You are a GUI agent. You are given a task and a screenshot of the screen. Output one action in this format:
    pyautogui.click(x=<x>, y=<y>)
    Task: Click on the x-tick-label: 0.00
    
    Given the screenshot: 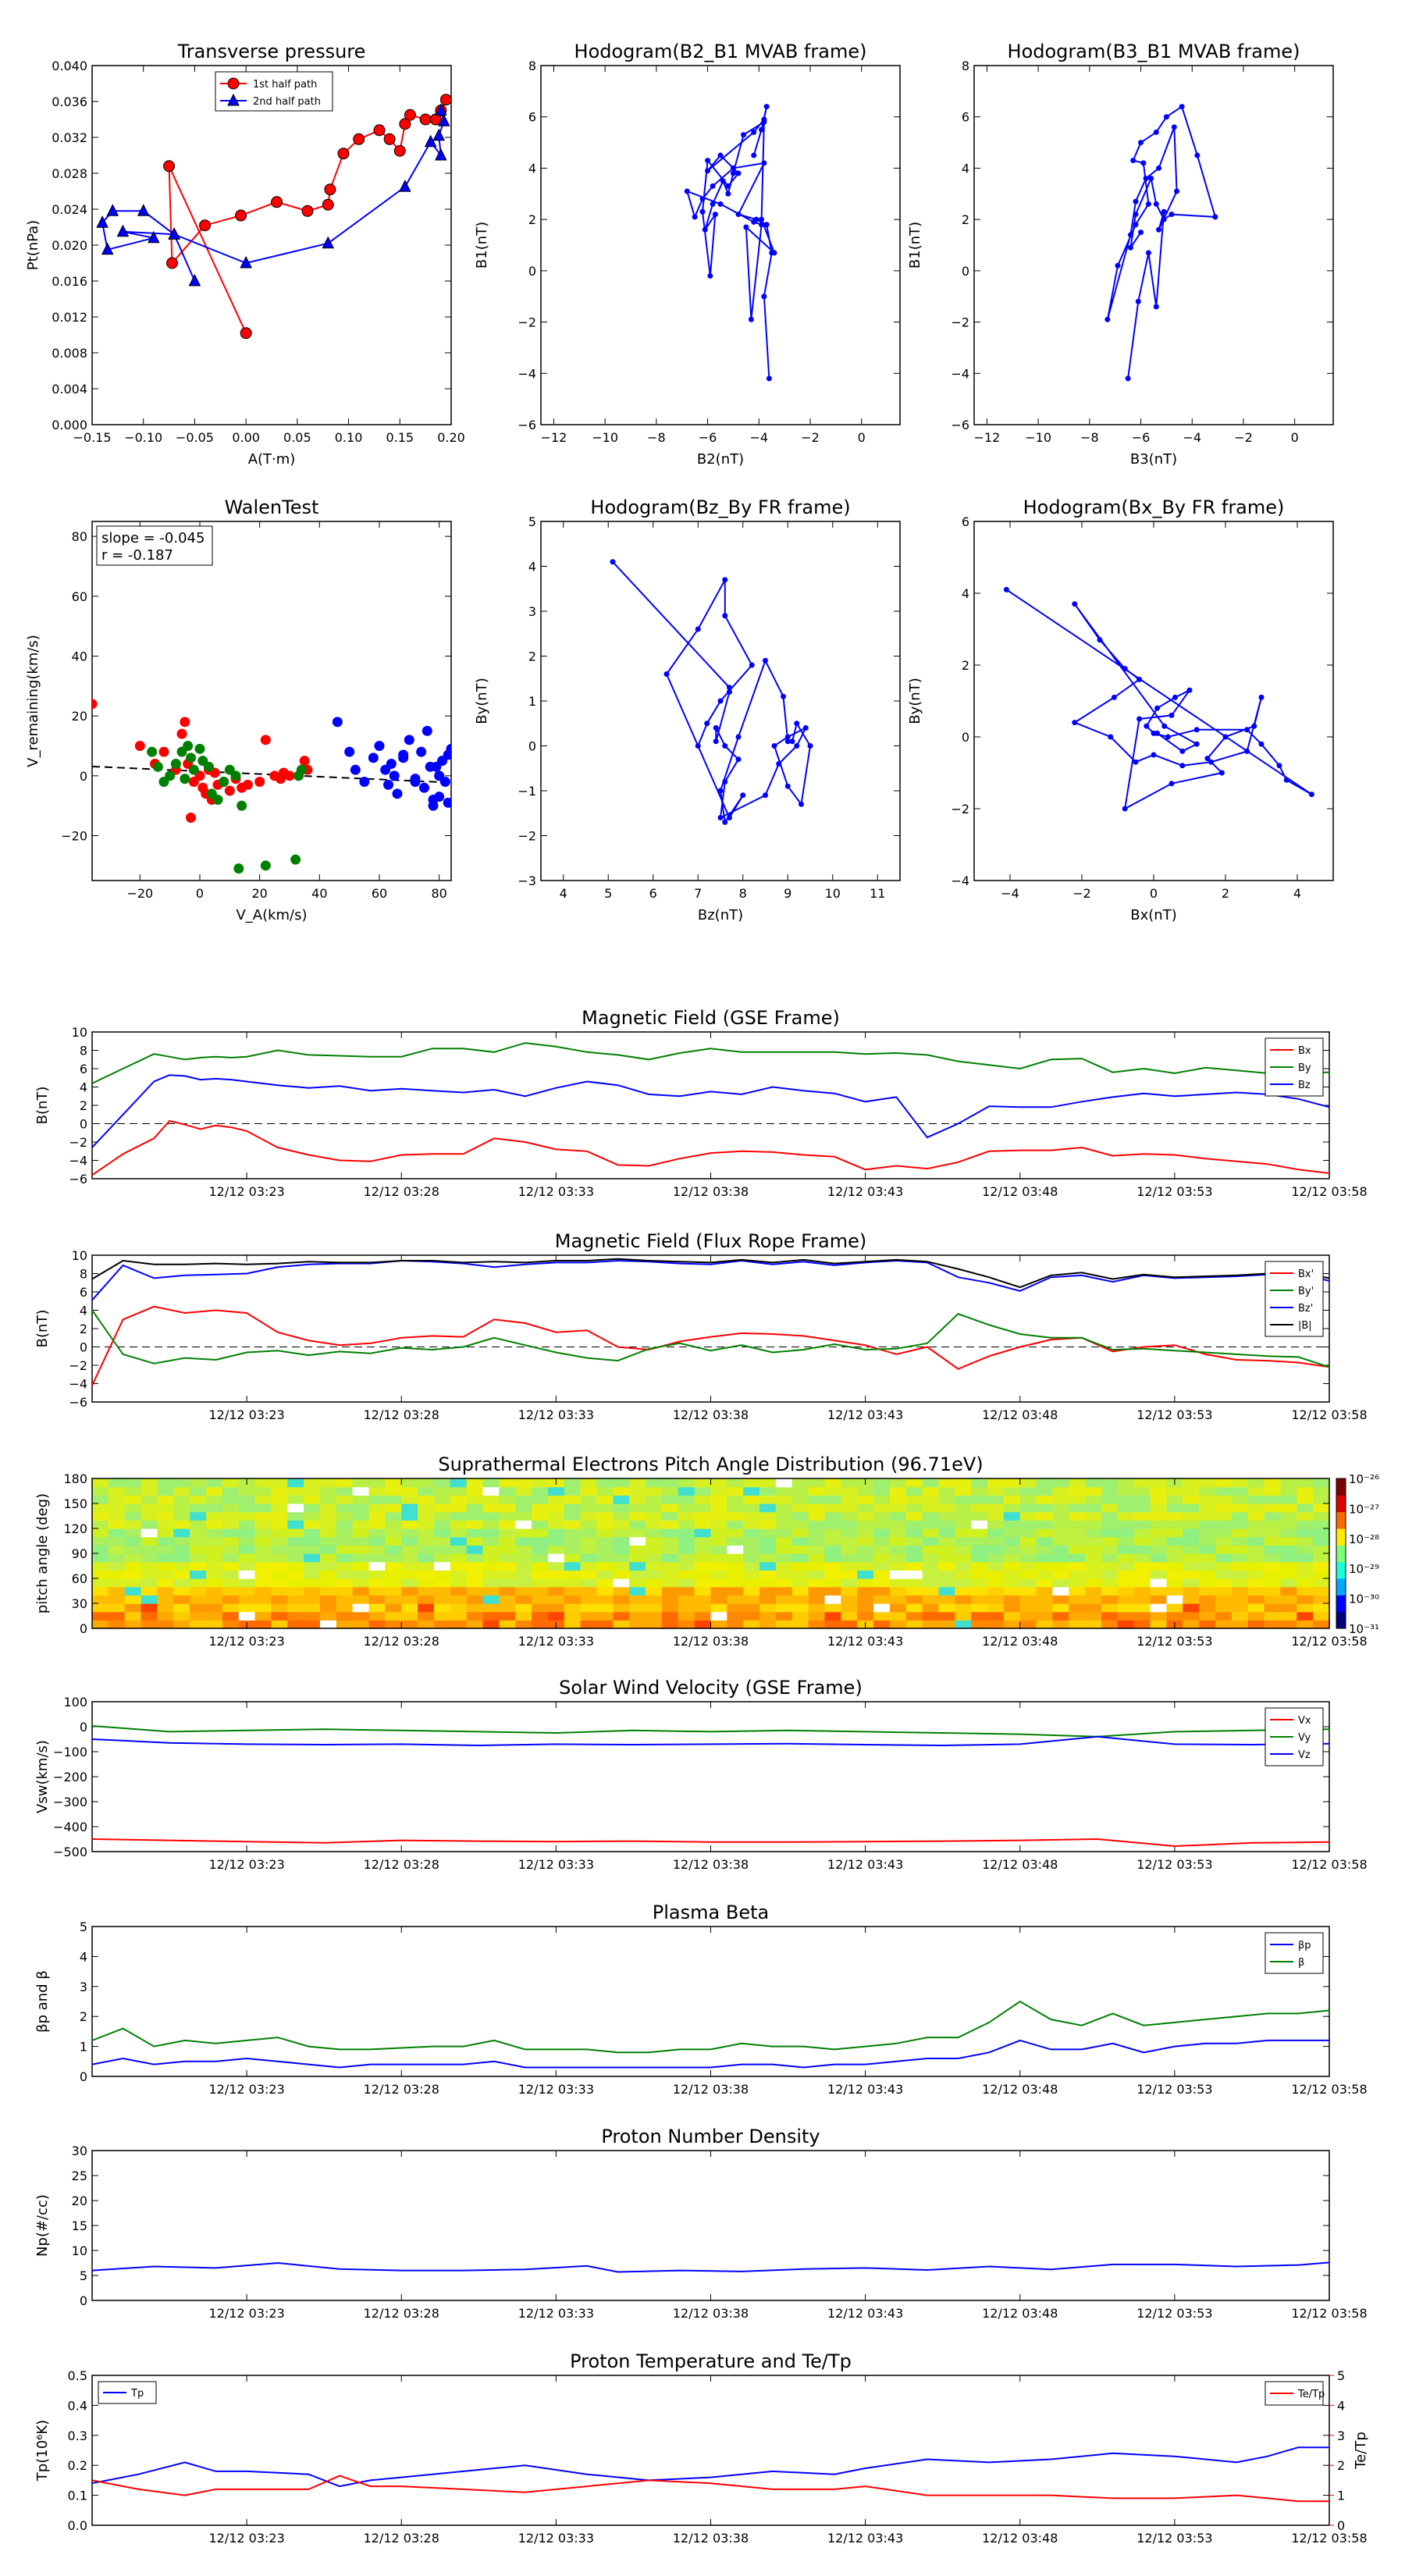 What is the action you would take?
    pyautogui.click(x=246, y=437)
    